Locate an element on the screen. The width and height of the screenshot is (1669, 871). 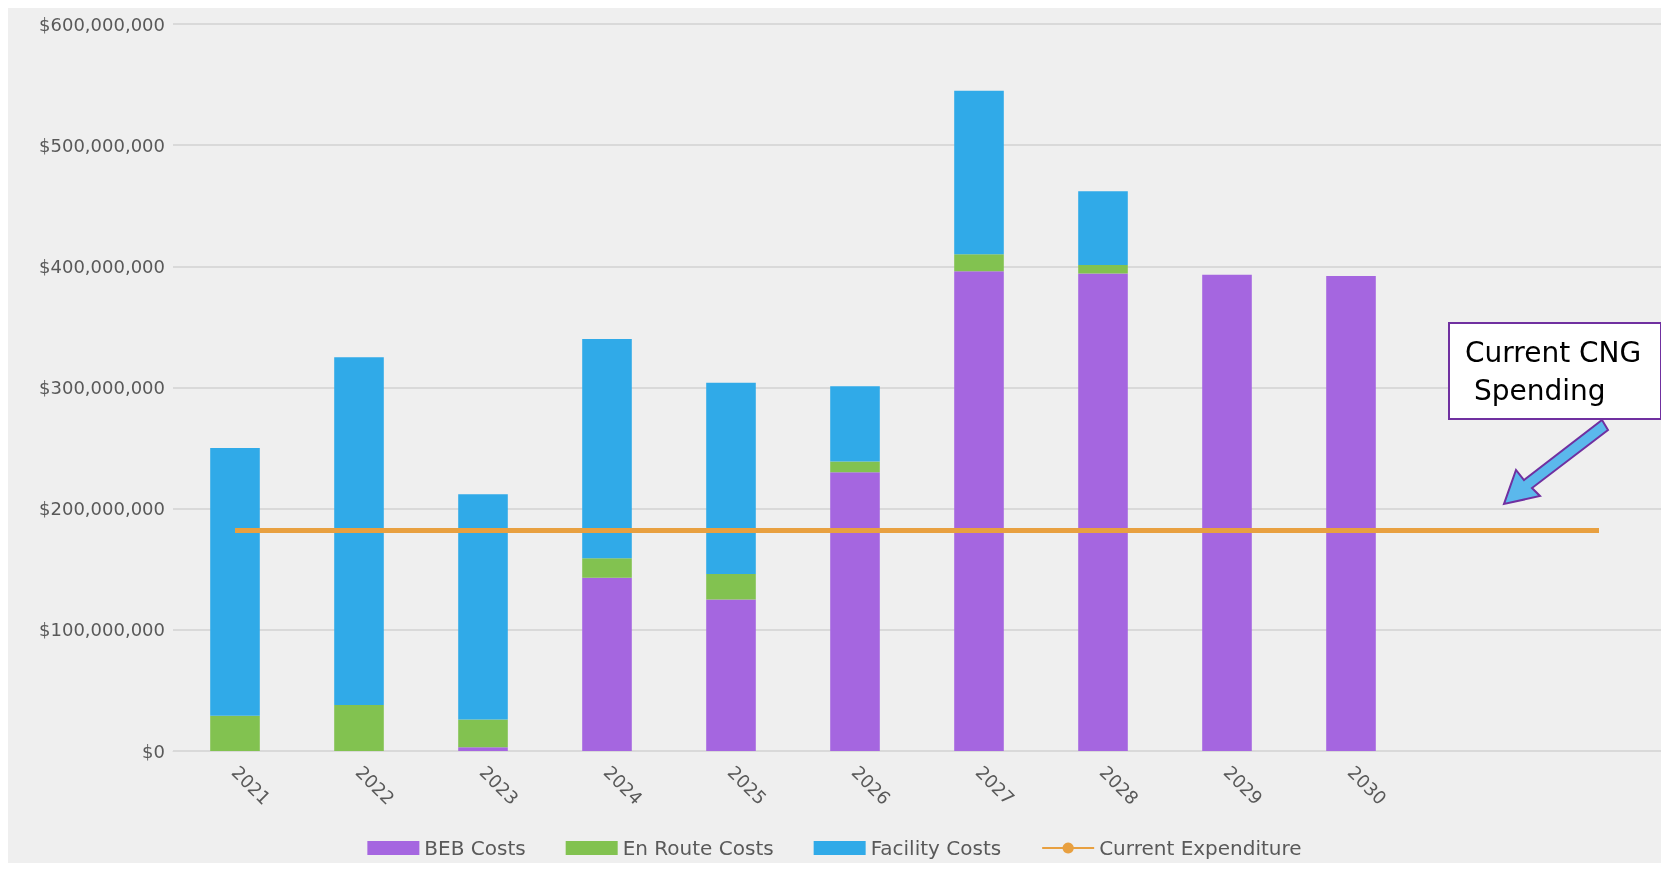
y-tick-label: $300,000,000 is located at coordinates (102, 387).